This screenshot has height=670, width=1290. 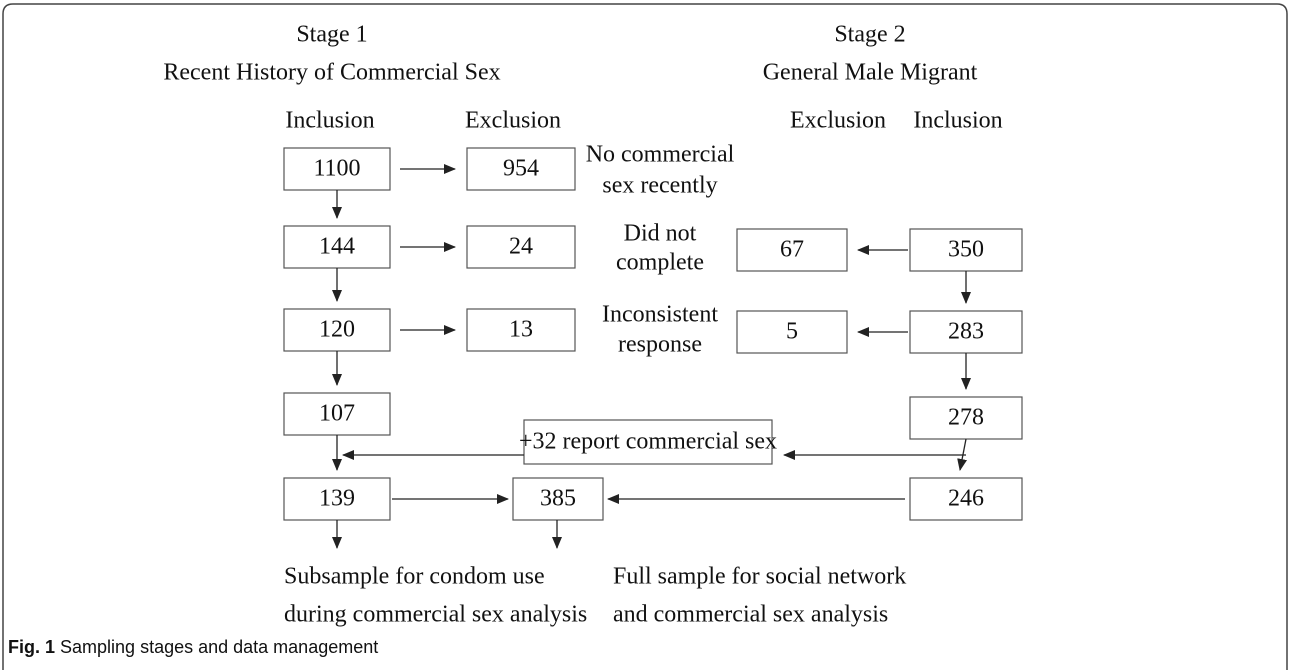 I want to click on box-label: 350, so click(x=966, y=250).